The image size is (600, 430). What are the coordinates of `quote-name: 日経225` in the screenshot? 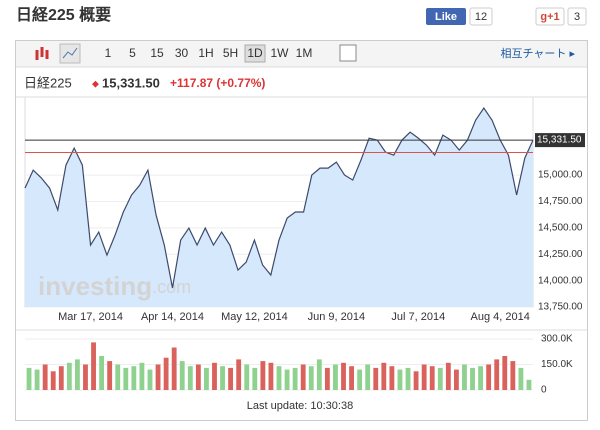 It's located at (48, 82).